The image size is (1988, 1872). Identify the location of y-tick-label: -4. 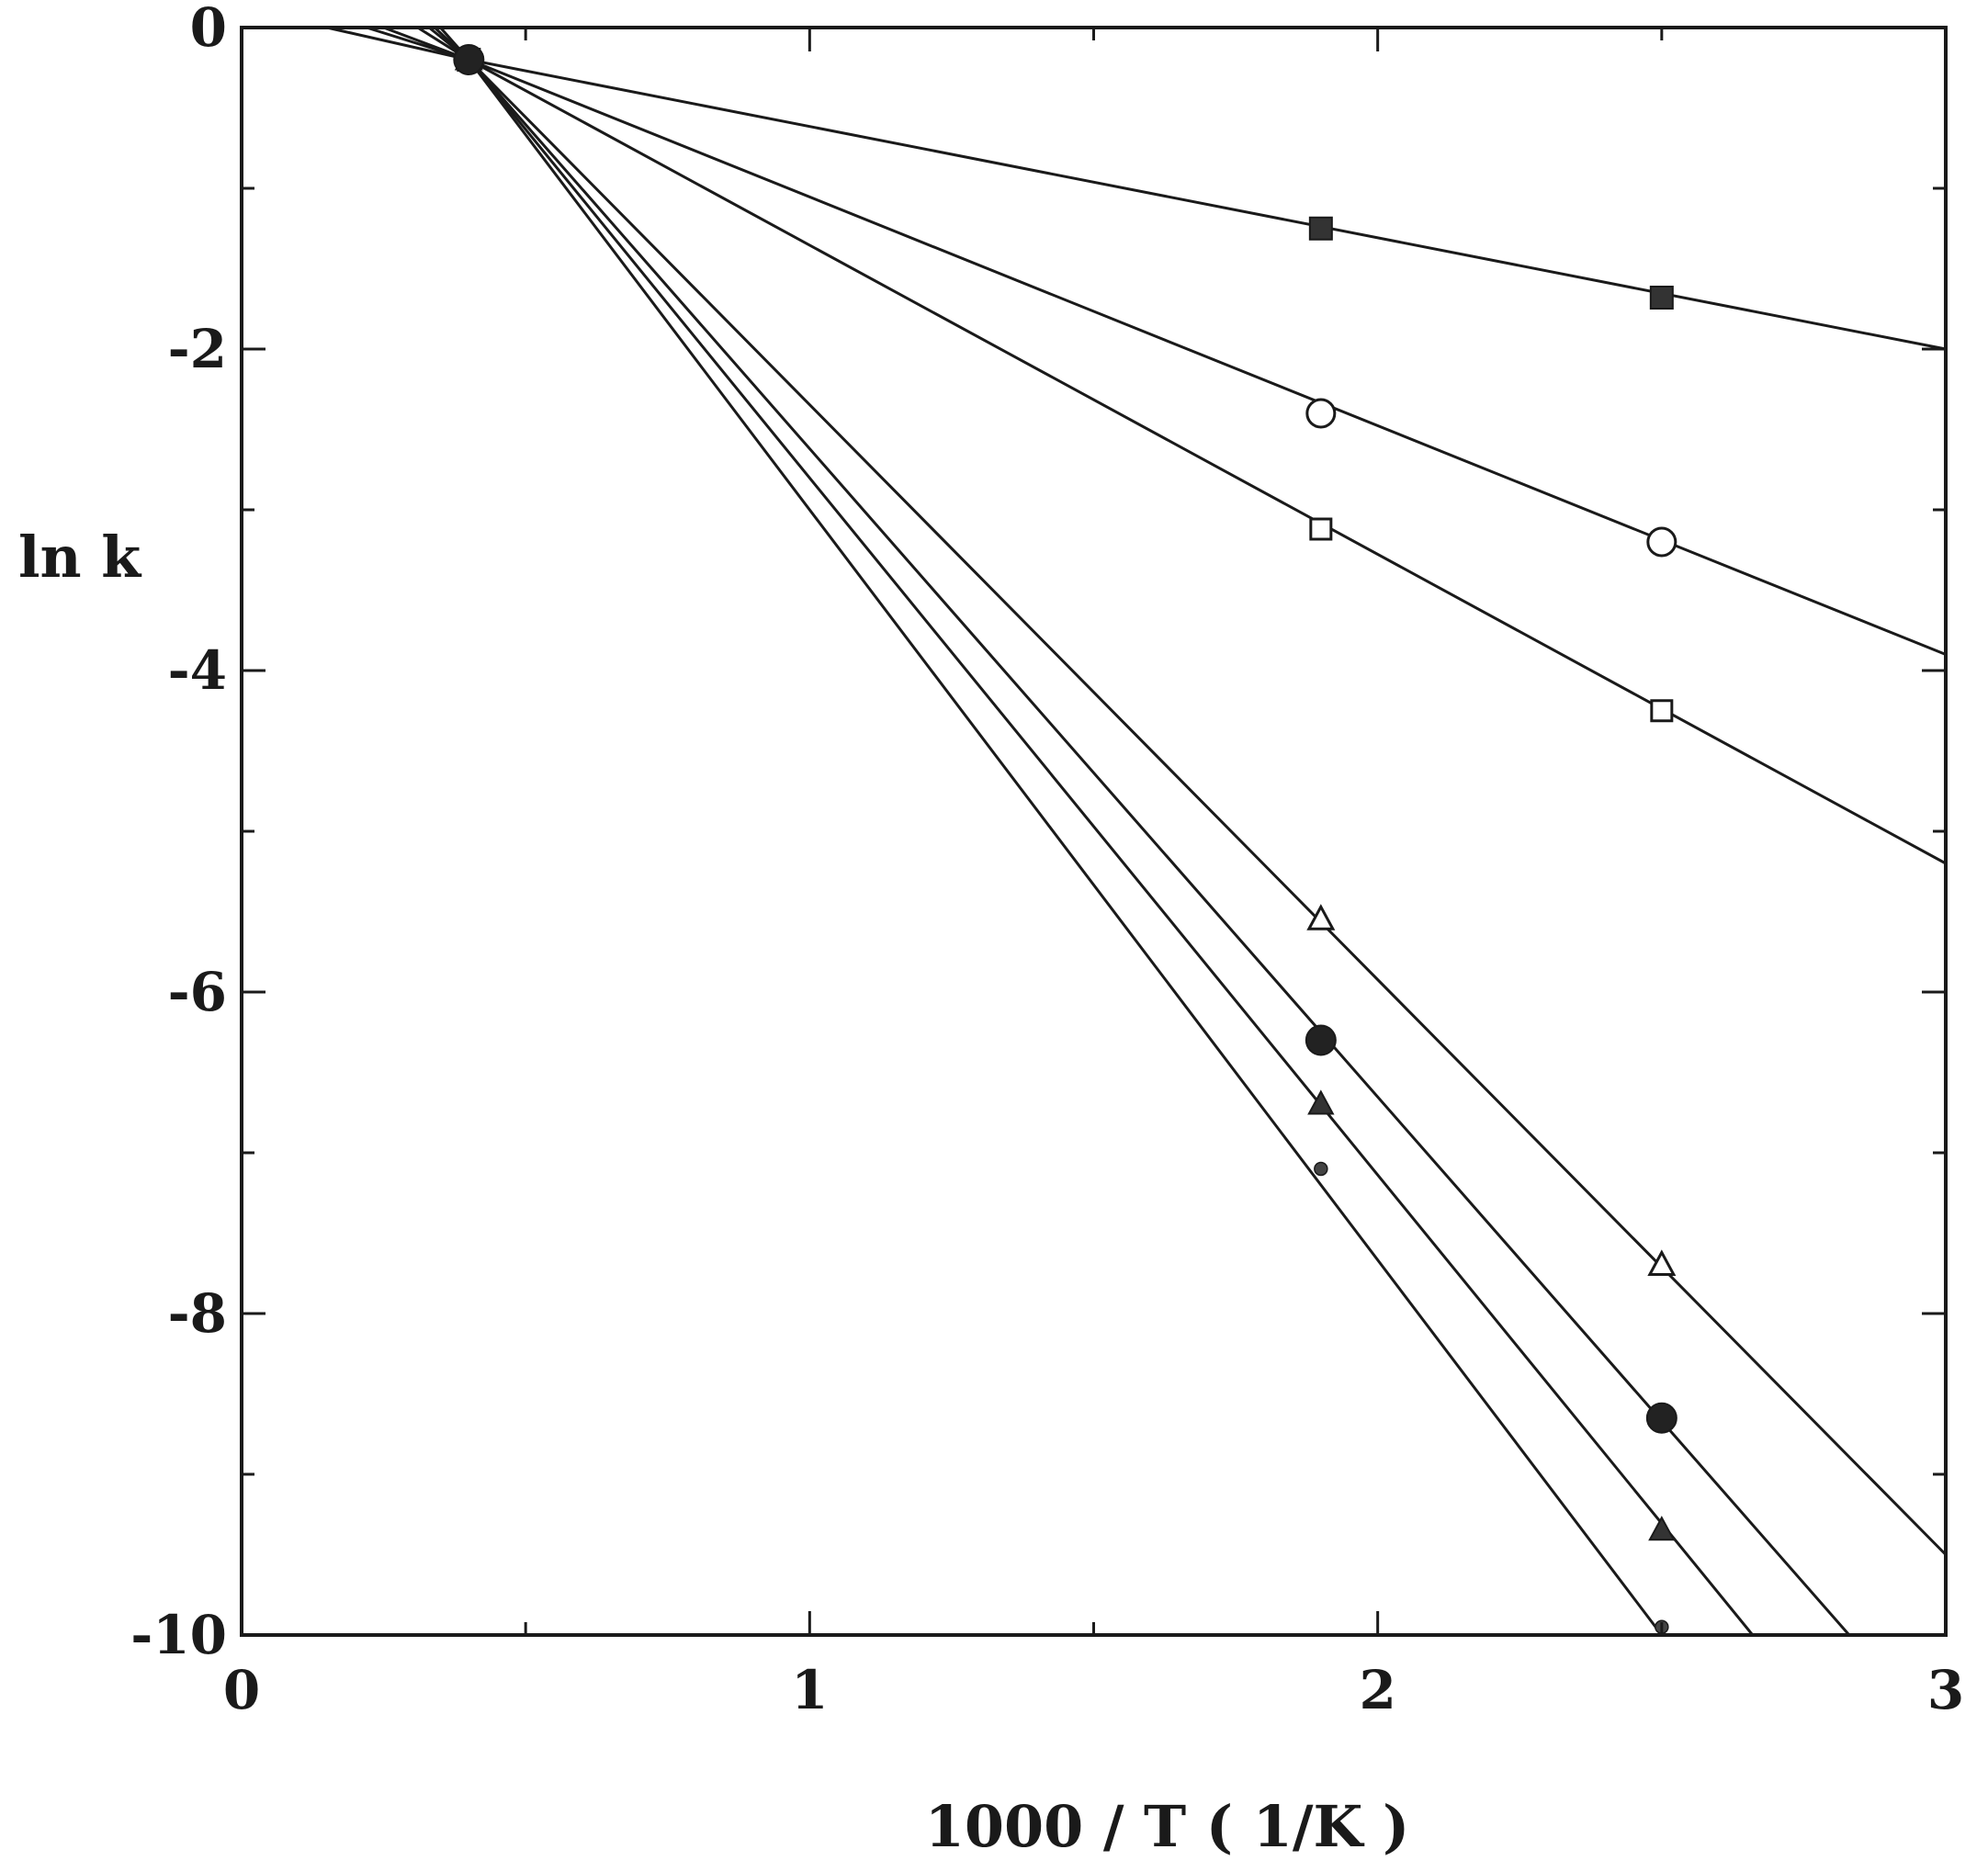
(197, 670).